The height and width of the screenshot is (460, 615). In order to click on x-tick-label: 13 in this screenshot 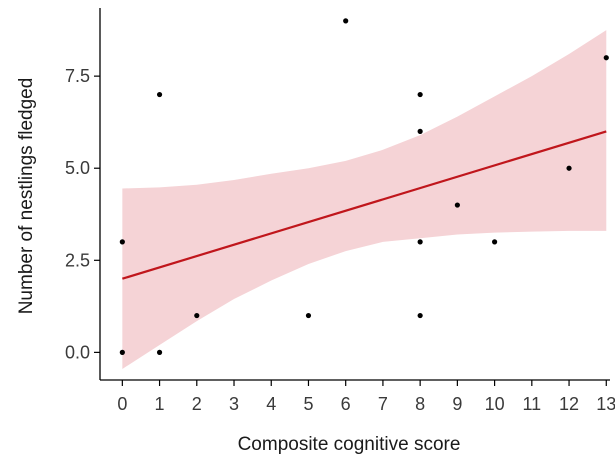, I will do `click(605, 404)`.